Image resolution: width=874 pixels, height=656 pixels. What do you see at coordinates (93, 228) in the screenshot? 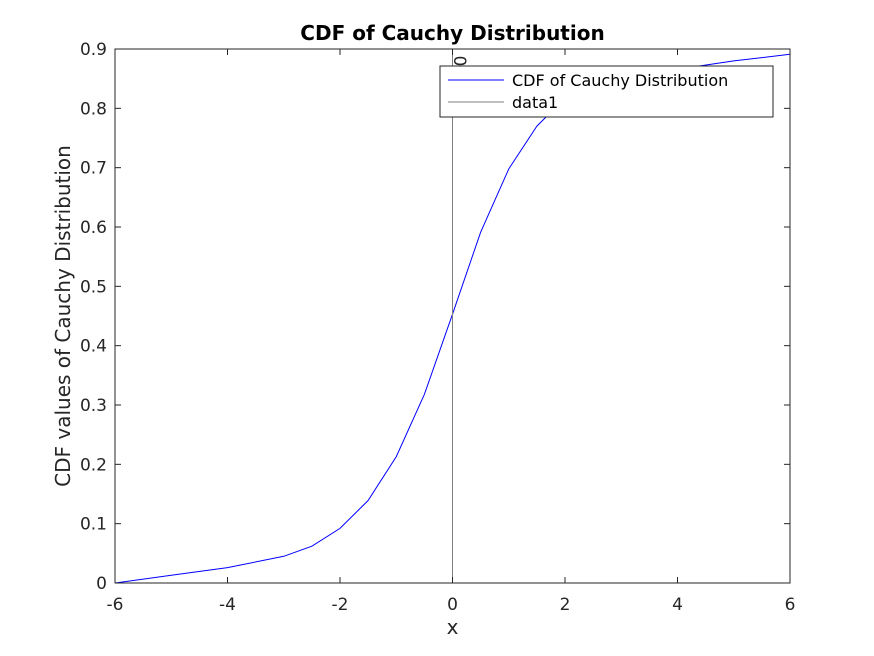
I see `y-tick-label: 0.6` at bounding box center [93, 228].